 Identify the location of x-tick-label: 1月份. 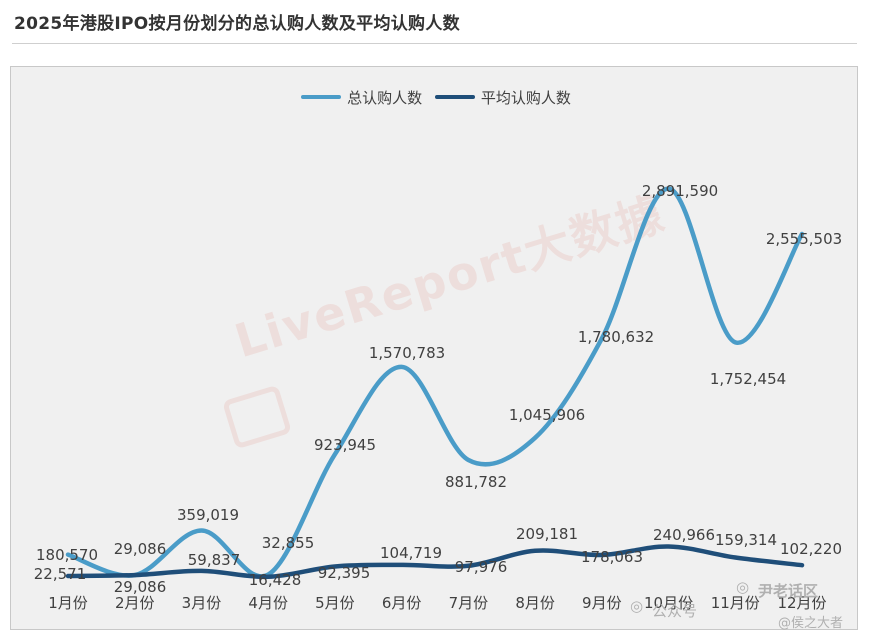
(68, 603).